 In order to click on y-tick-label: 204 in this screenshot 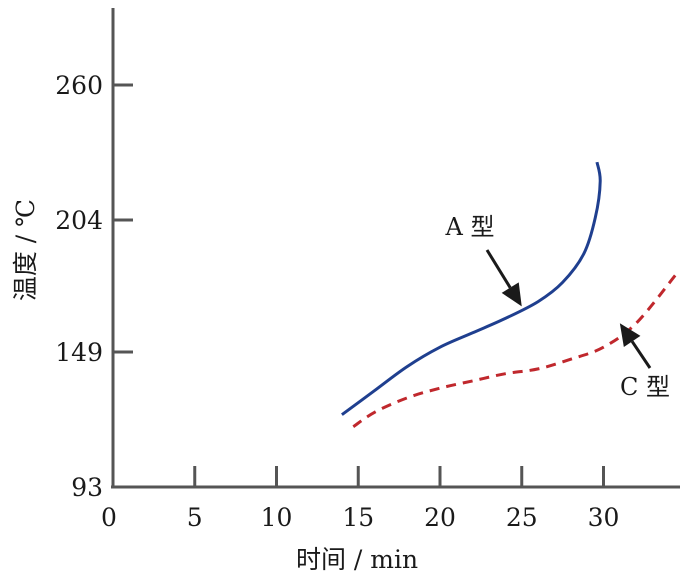, I will do `click(79, 220)`.